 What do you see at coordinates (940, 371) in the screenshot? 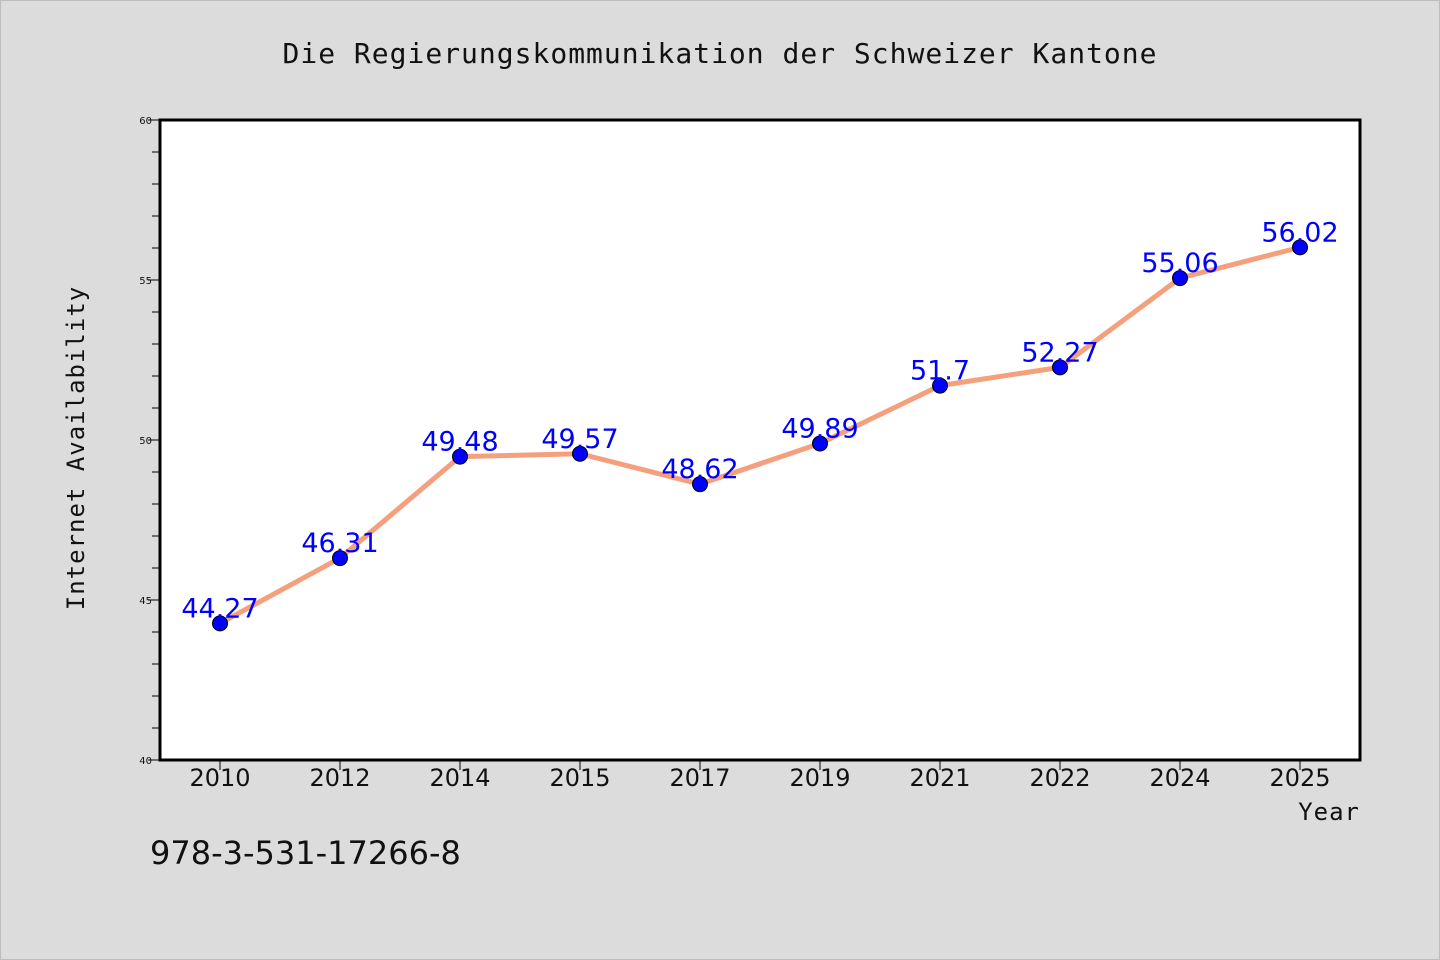
I see `data-label: 51.7` at bounding box center [940, 371].